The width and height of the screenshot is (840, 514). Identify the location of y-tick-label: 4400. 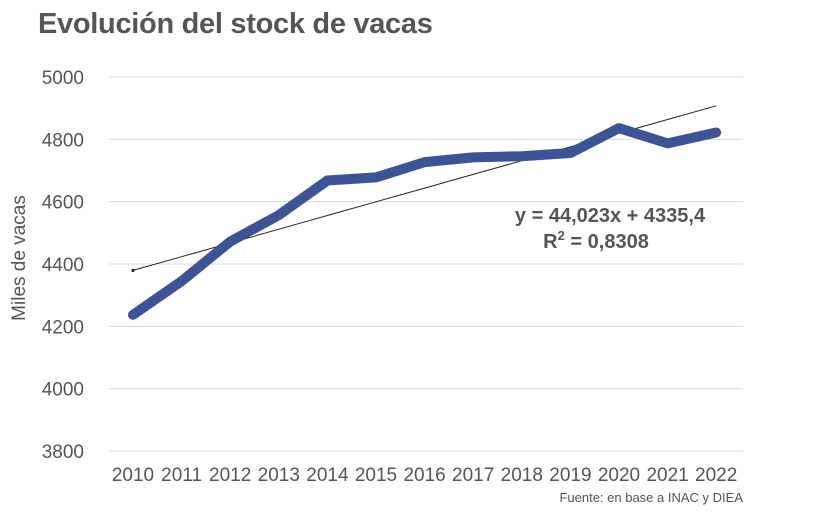
(63, 265).